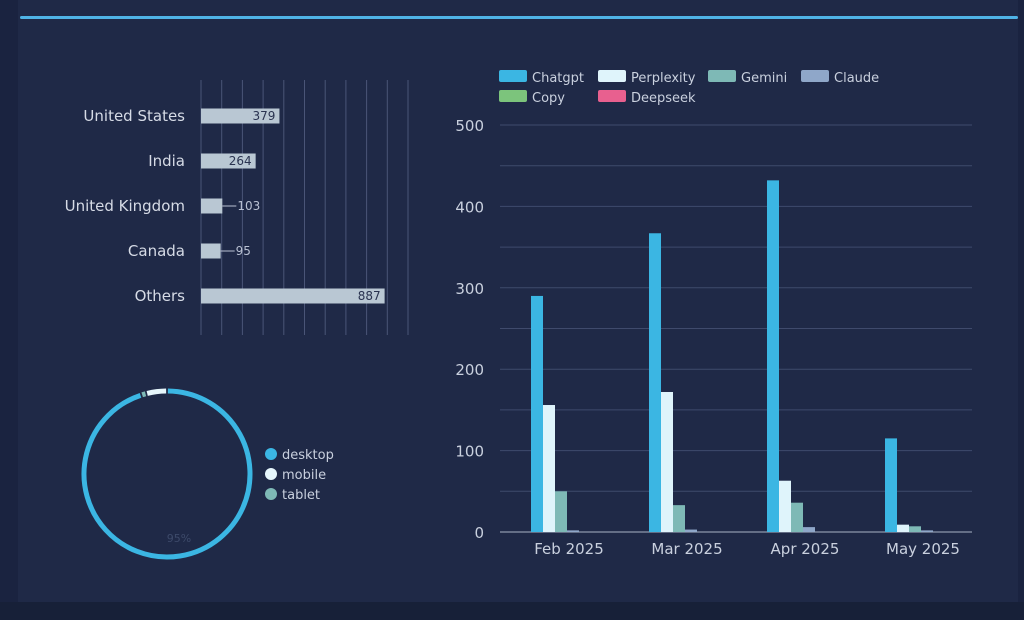 This screenshot has width=1024, height=620. What do you see at coordinates (519, 17) in the screenshot?
I see `top-accent-line` at bounding box center [519, 17].